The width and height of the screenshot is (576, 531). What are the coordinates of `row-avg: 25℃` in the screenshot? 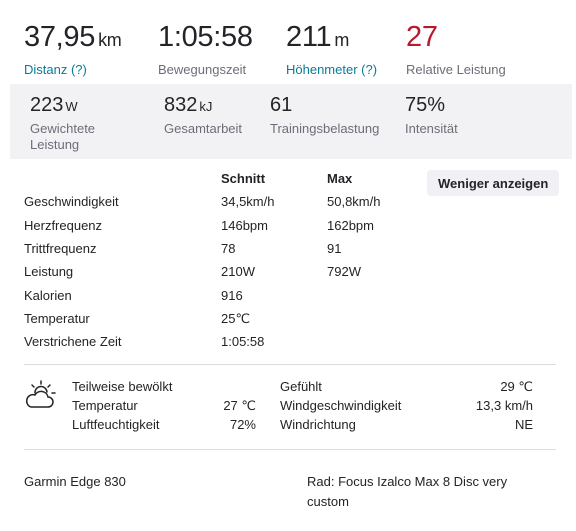 It's located at (236, 318).